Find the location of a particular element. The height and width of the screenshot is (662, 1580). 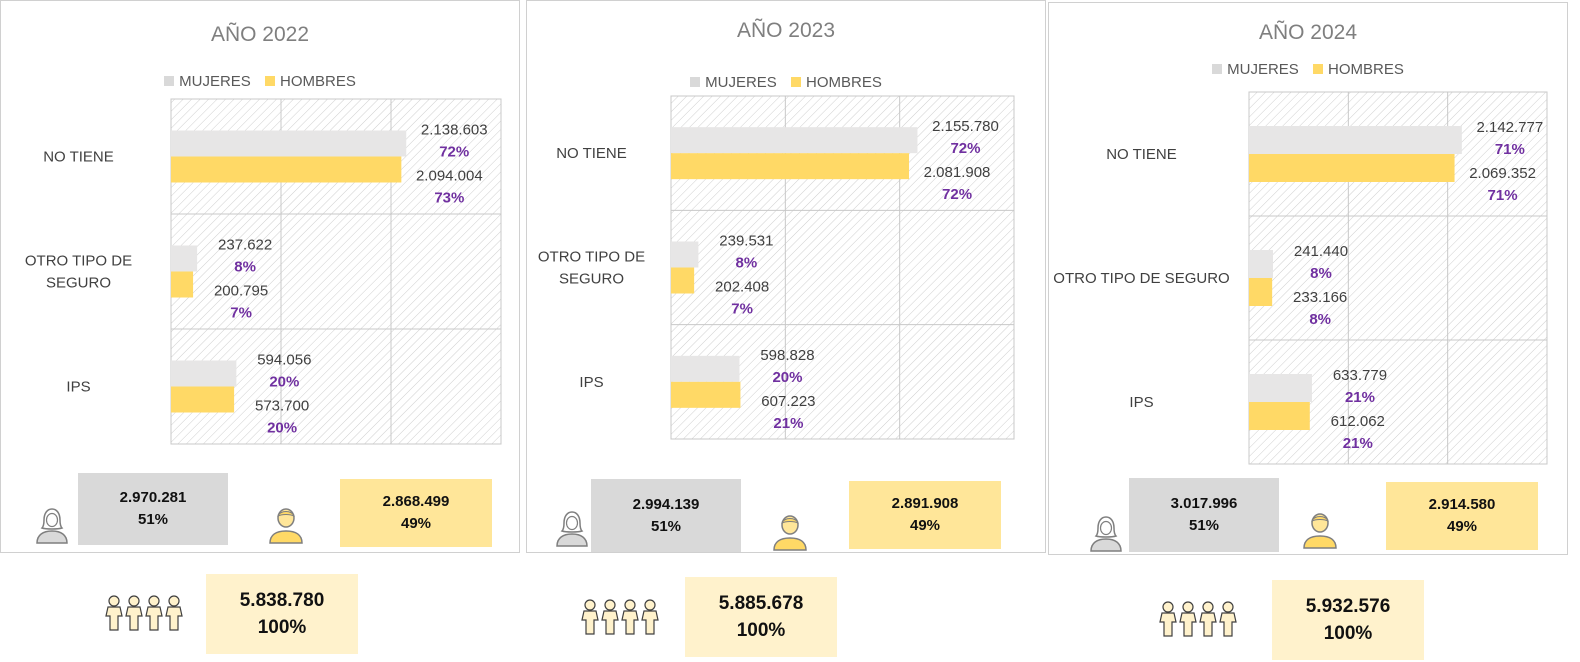

legend-item-mujeres: MUJERES is located at coordinates (1255, 69).